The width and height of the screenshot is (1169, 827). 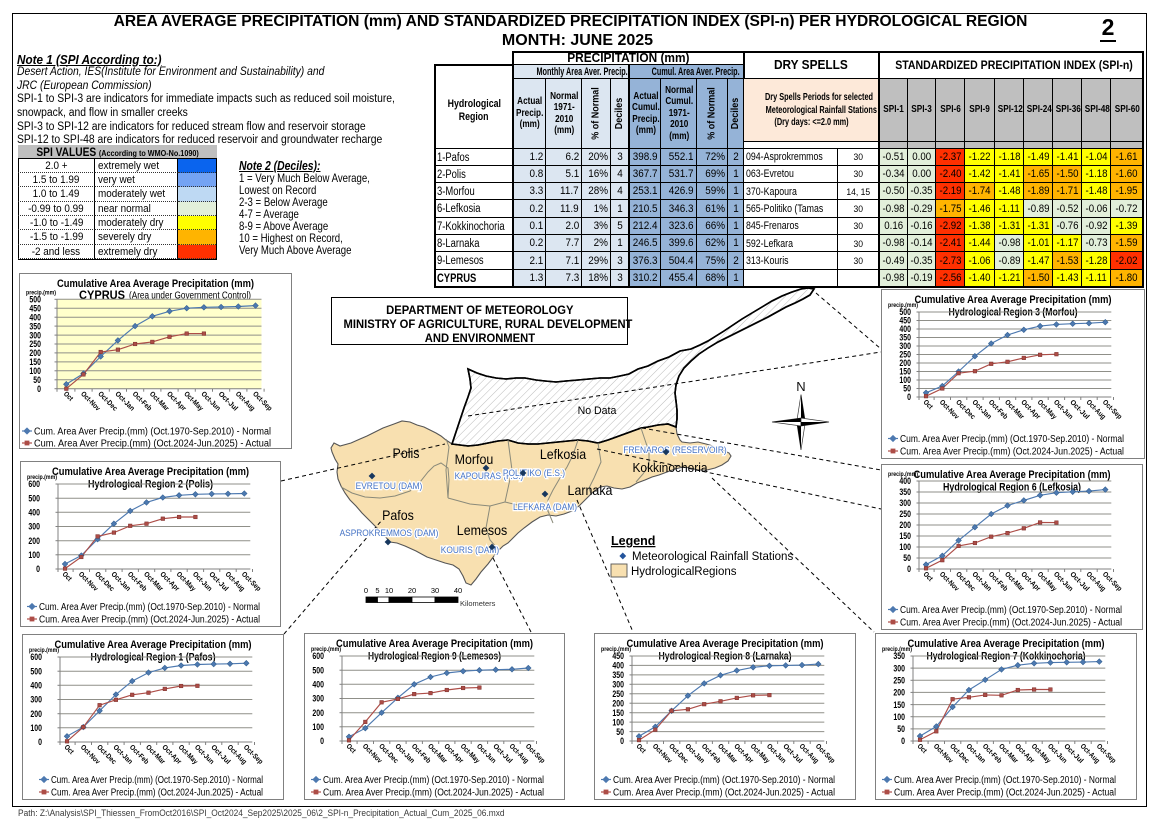 I want to click on svg-text: 20, so click(x=412, y=590).